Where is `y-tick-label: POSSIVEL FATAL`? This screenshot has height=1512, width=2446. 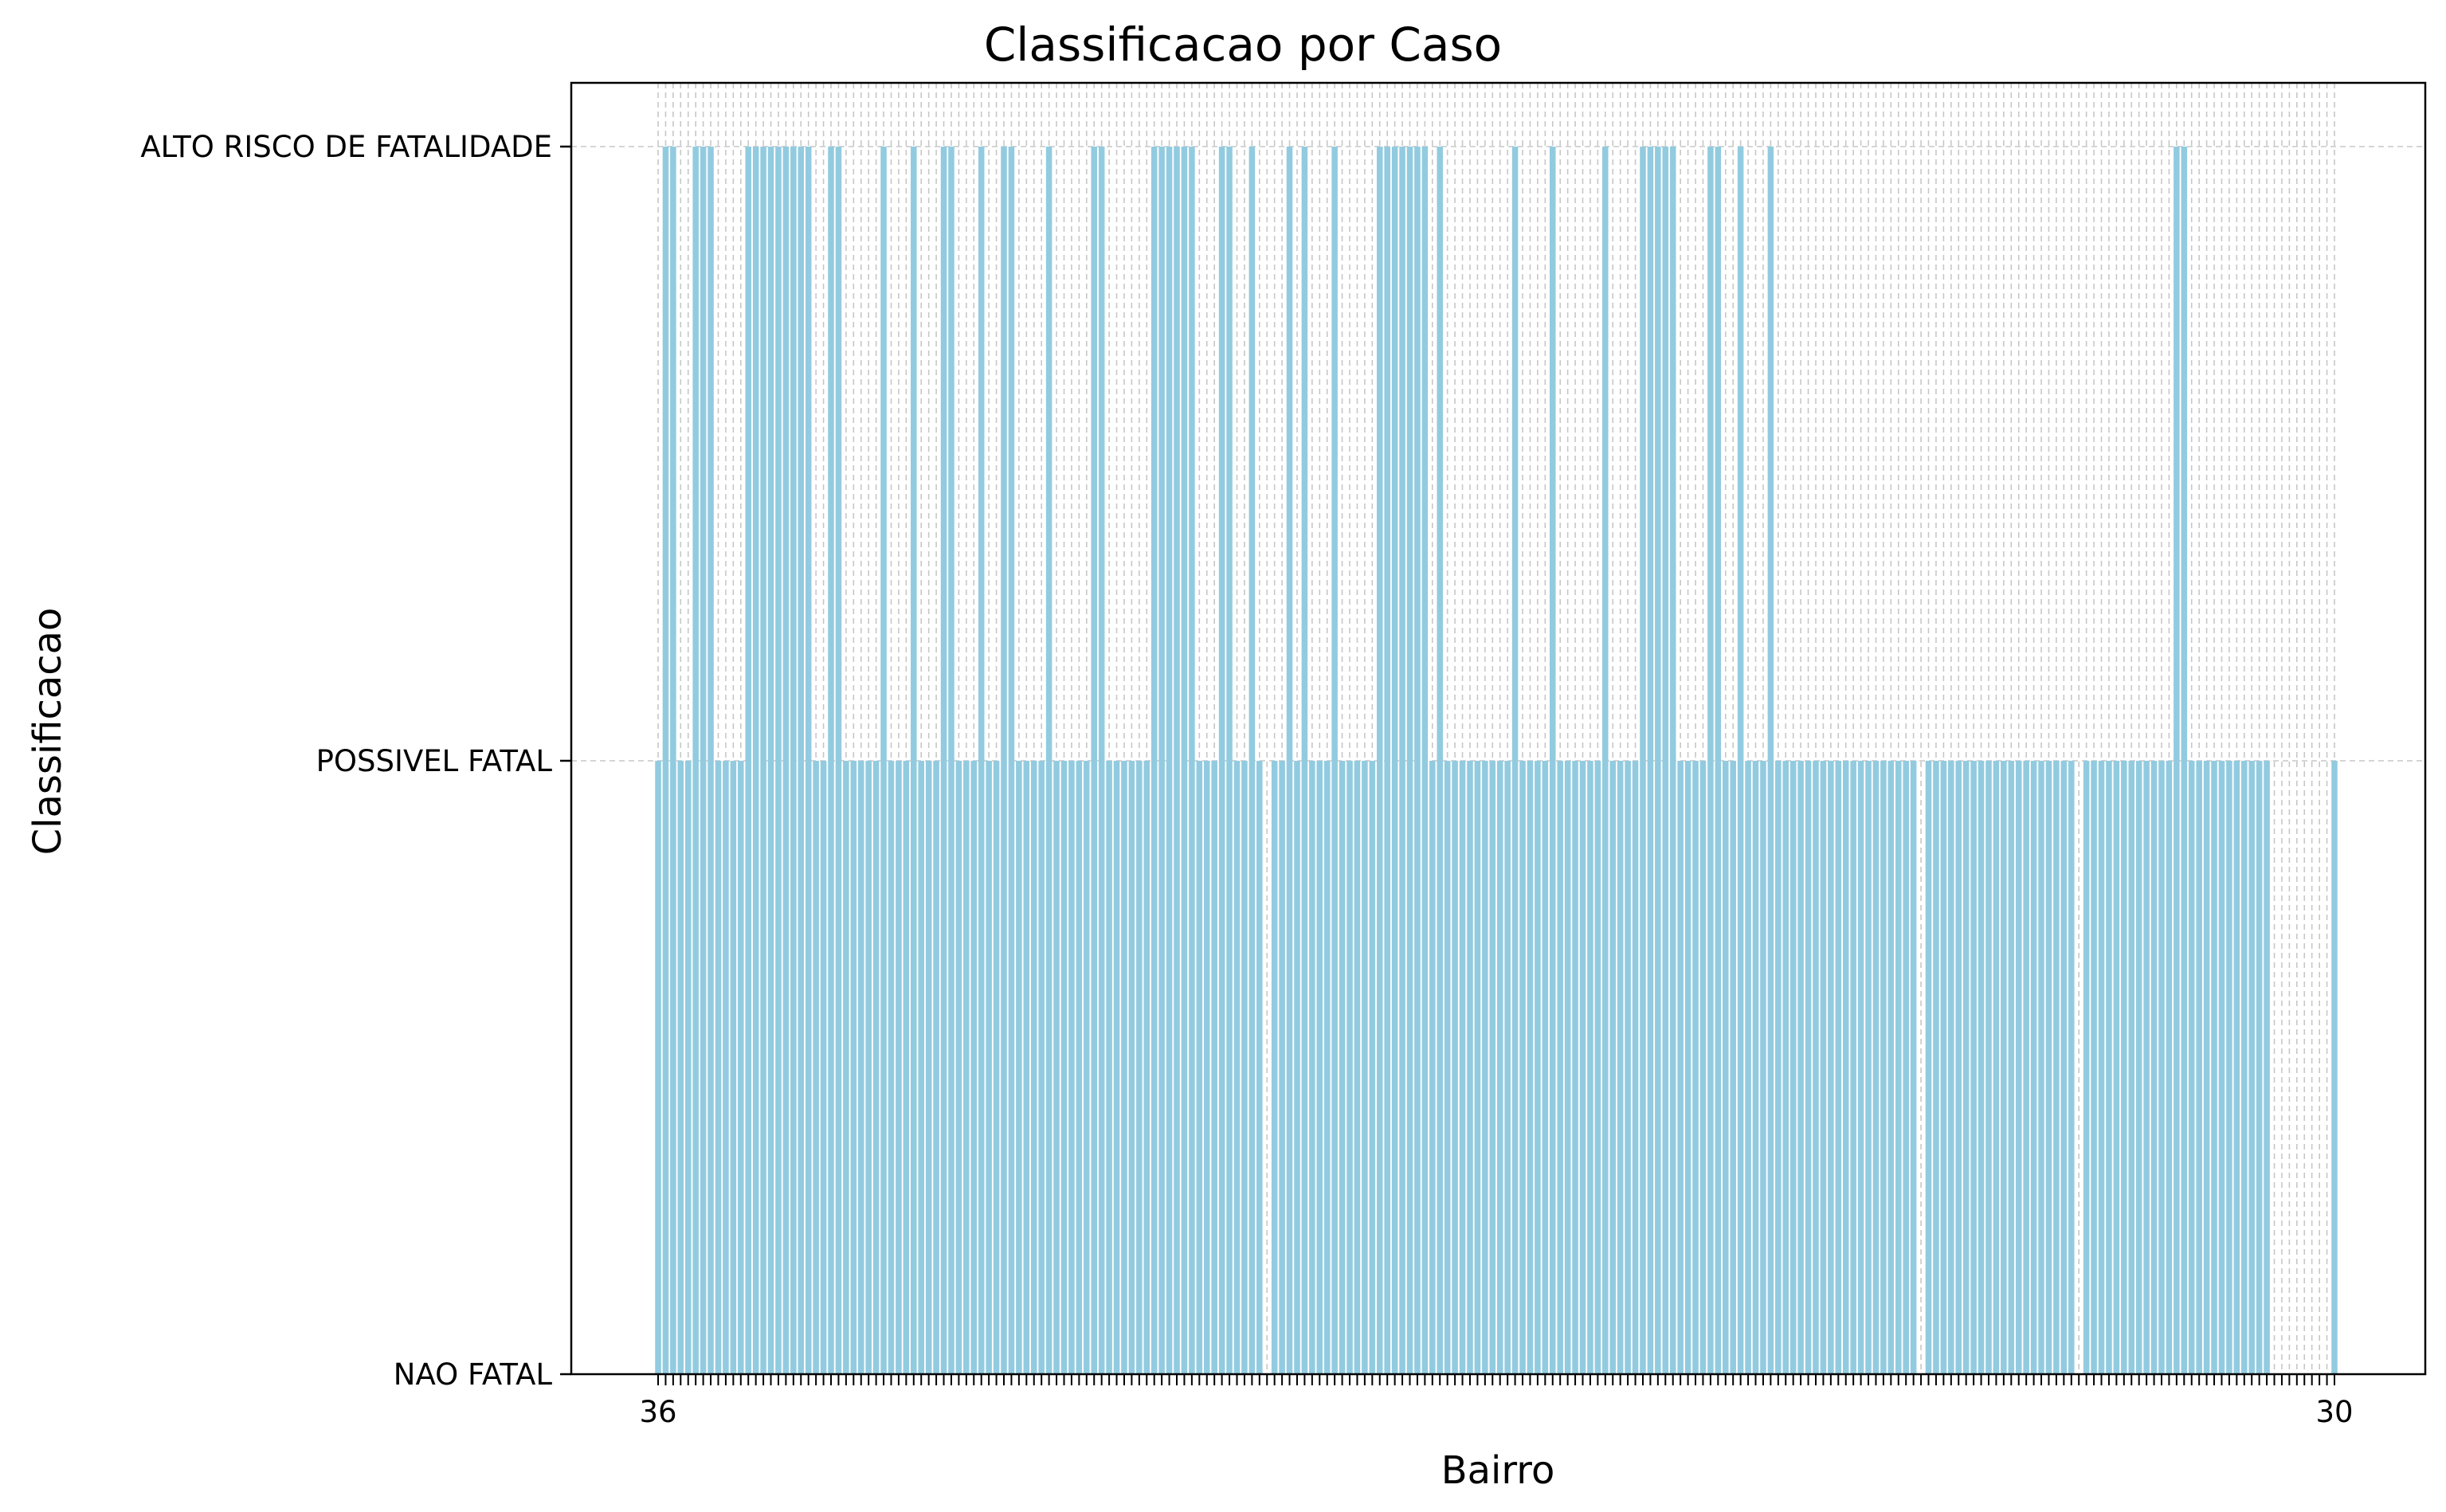 y-tick-label: POSSIVEL FATAL is located at coordinates (434, 761).